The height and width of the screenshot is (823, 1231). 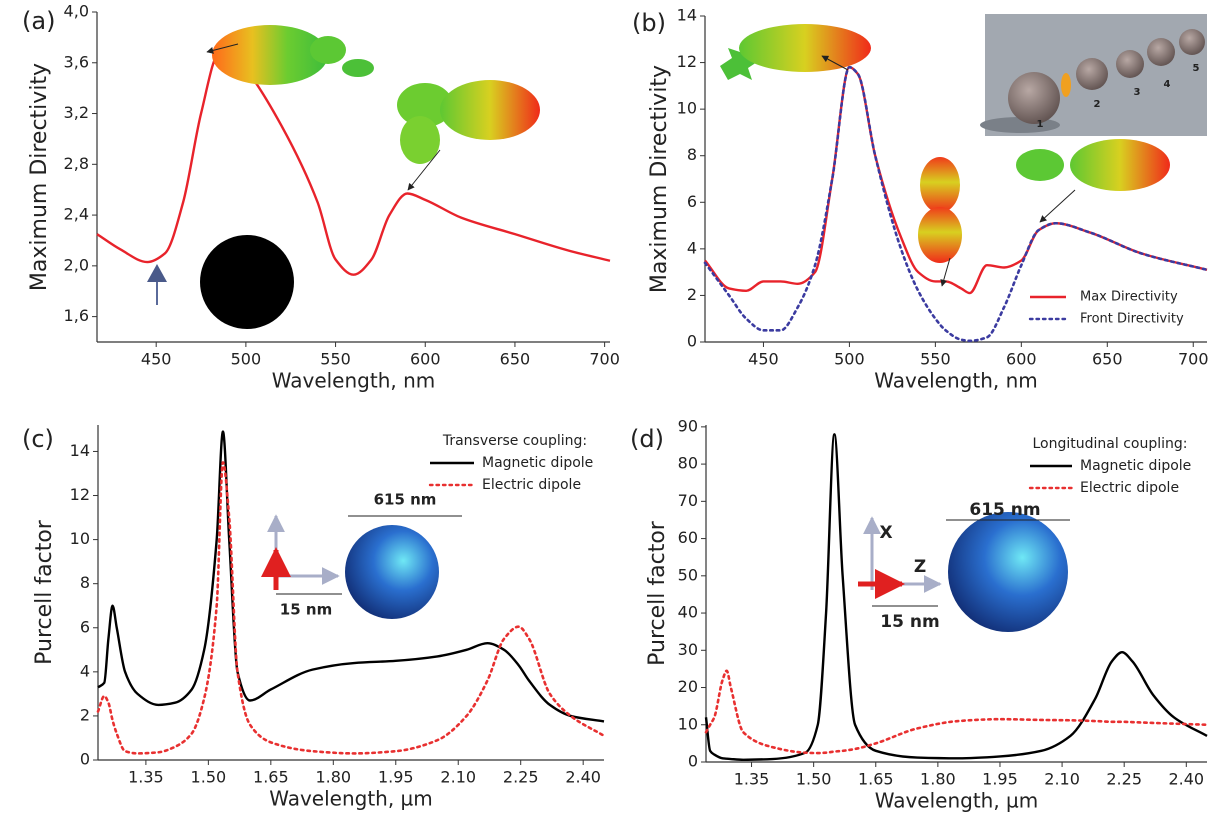 I want to click on x-tick-label: 500, so click(x=246, y=359).